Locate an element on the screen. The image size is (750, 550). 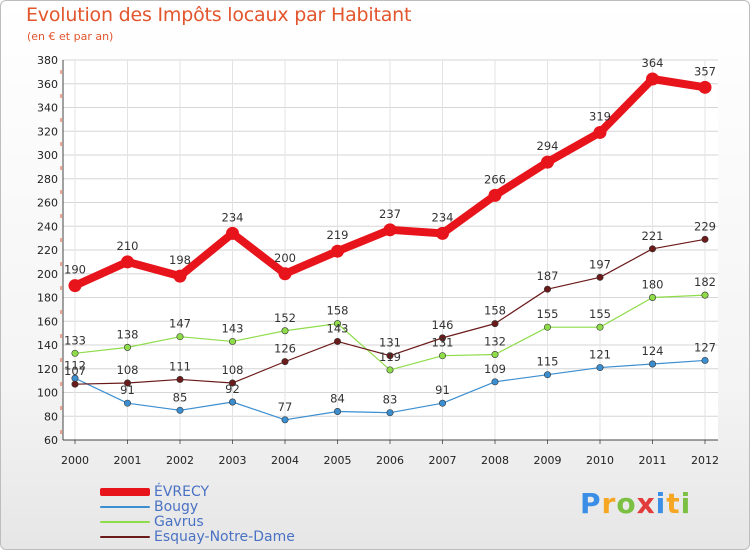
data-label-1: 109 is located at coordinates (495, 369).